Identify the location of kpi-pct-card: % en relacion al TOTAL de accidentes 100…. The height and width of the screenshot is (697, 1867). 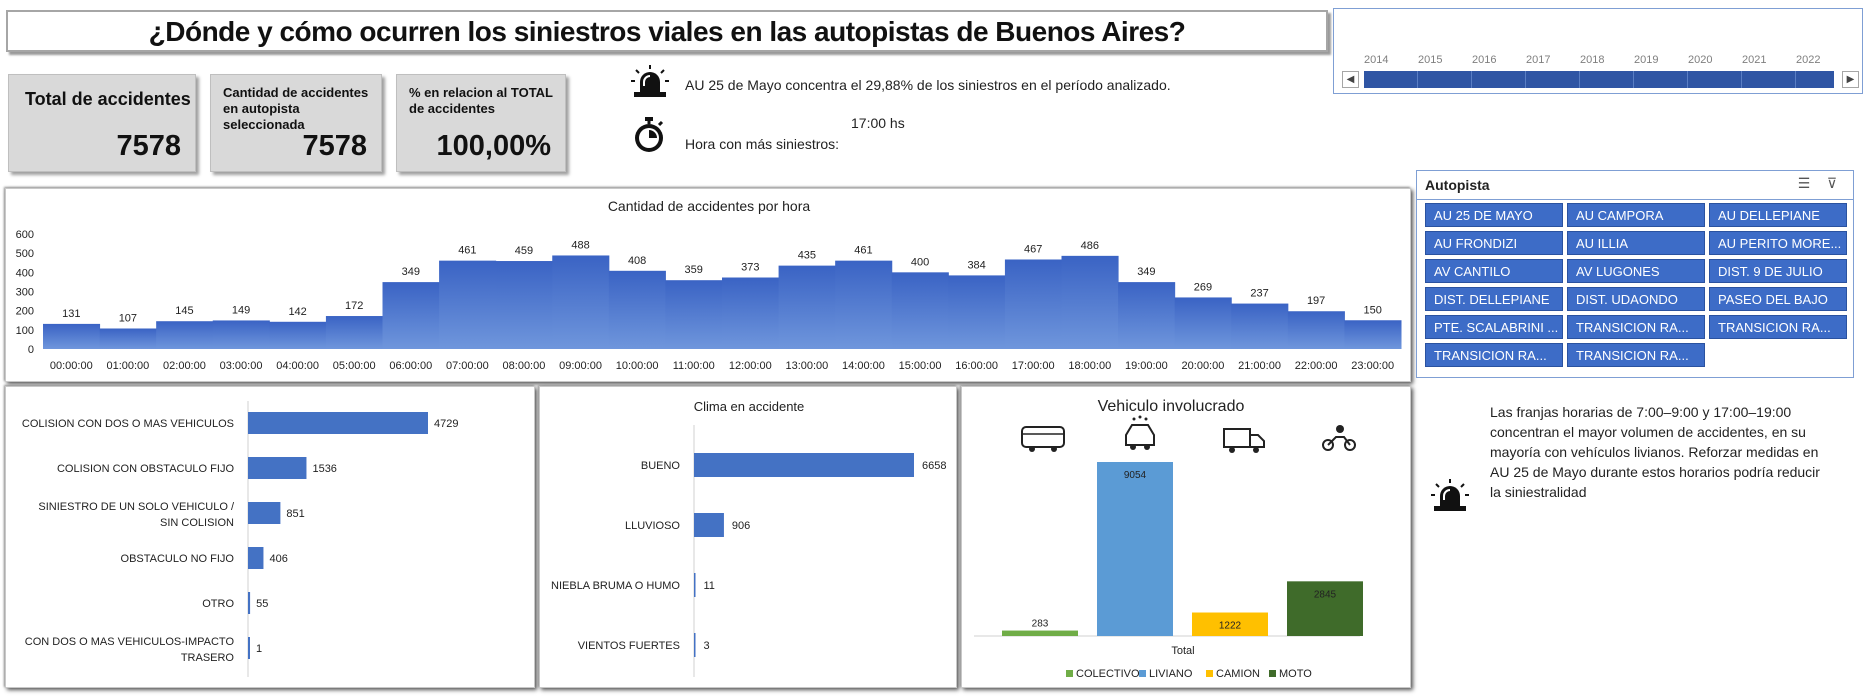
(481, 123).